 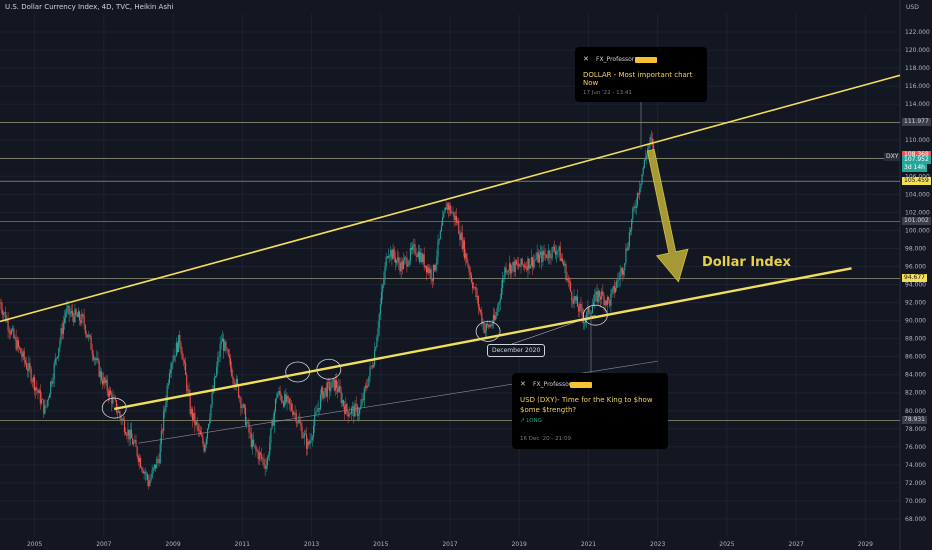 What do you see at coordinates (917, 230) in the screenshot?
I see `y-tick-label: 100.000` at bounding box center [917, 230].